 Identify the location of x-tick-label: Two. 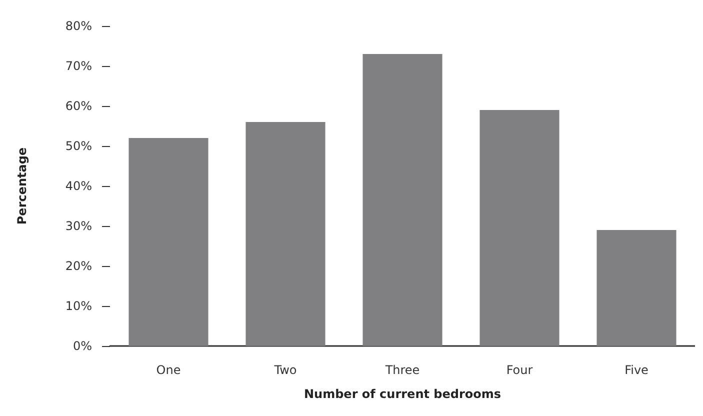
(285, 370).